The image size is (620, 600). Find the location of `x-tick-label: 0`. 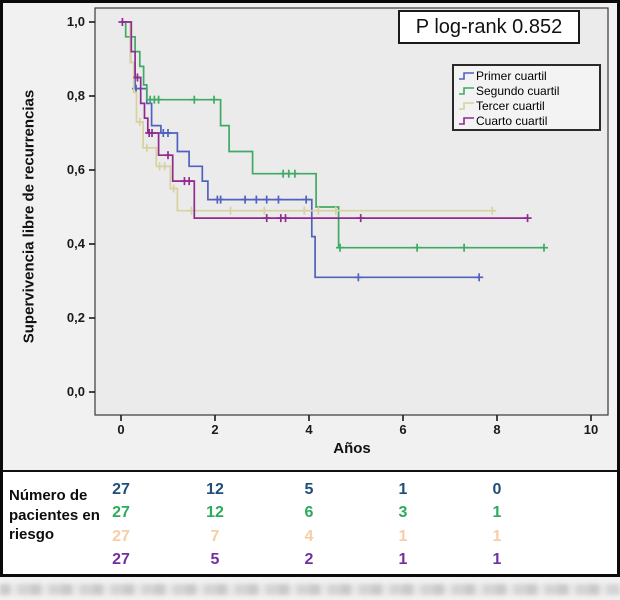

x-tick-label: 0 is located at coordinates (120, 429).